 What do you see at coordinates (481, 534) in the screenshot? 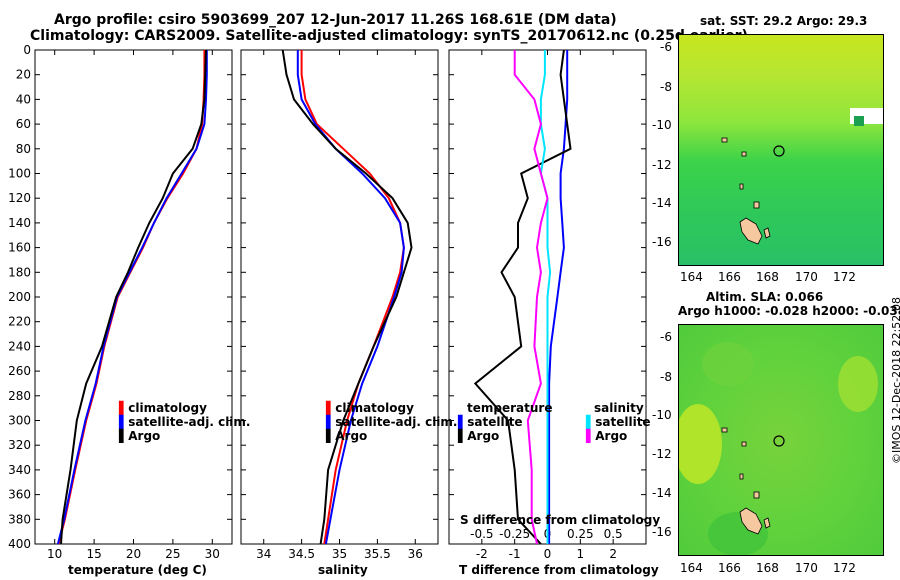
I see `x2-tick-label: -0.5` at bounding box center [481, 534].